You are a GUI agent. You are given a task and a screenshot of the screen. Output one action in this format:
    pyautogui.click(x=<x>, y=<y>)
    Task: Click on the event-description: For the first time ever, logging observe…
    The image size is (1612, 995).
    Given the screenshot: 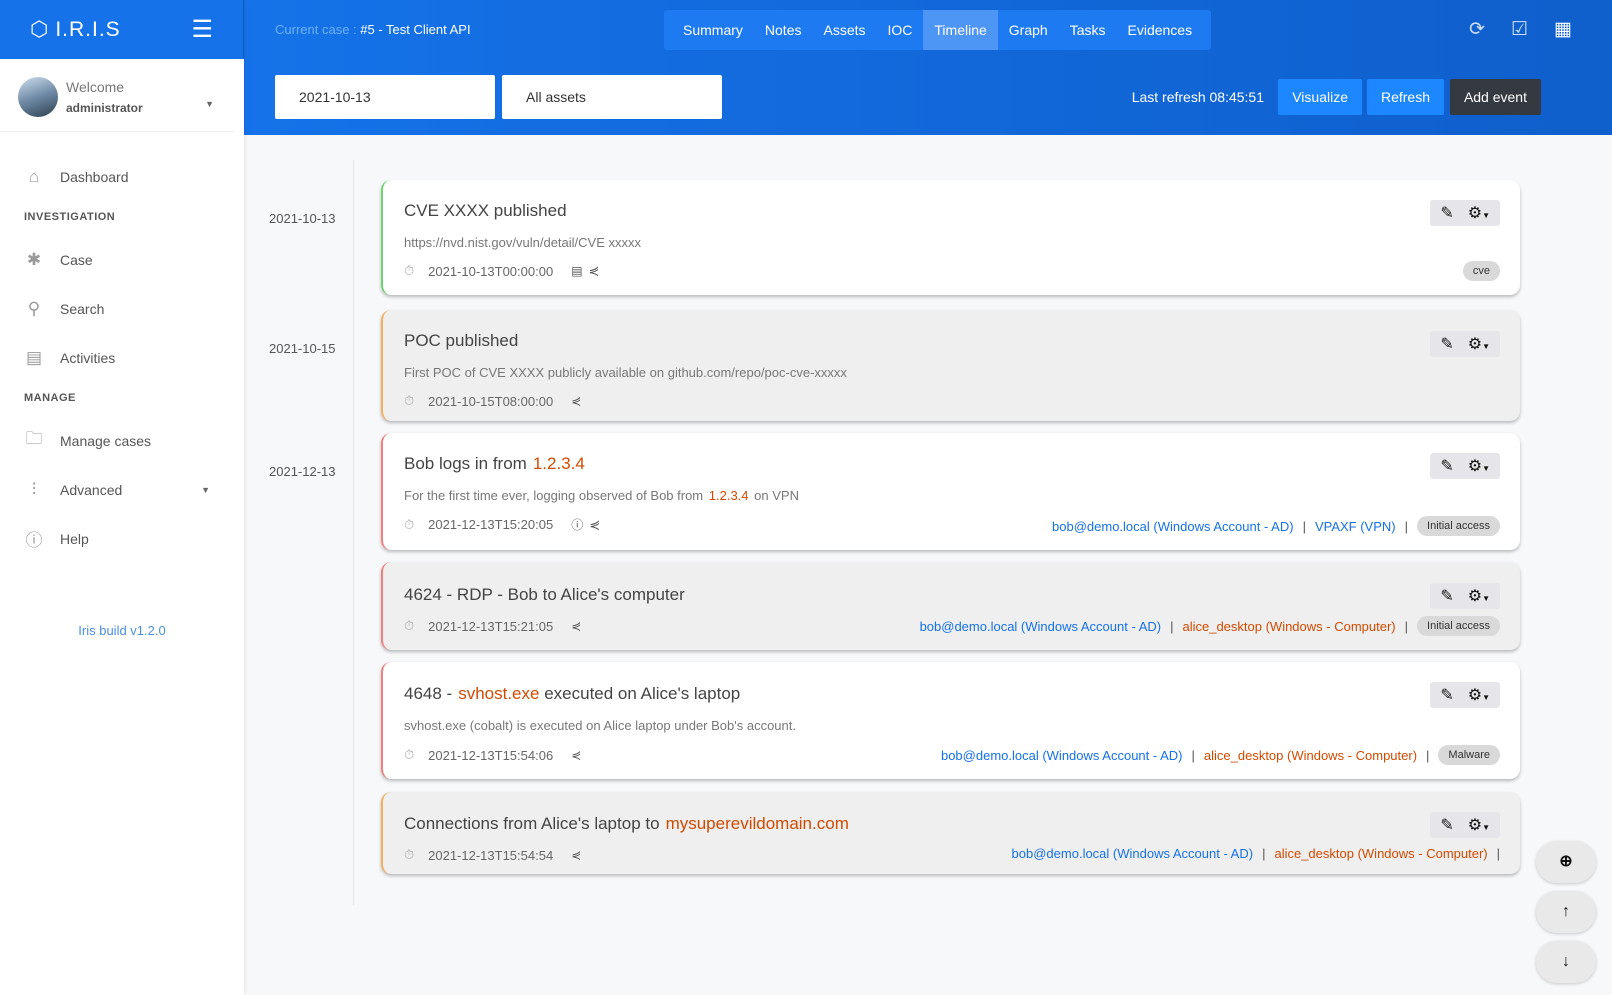 What is the action you would take?
    pyautogui.click(x=601, y=495)
    